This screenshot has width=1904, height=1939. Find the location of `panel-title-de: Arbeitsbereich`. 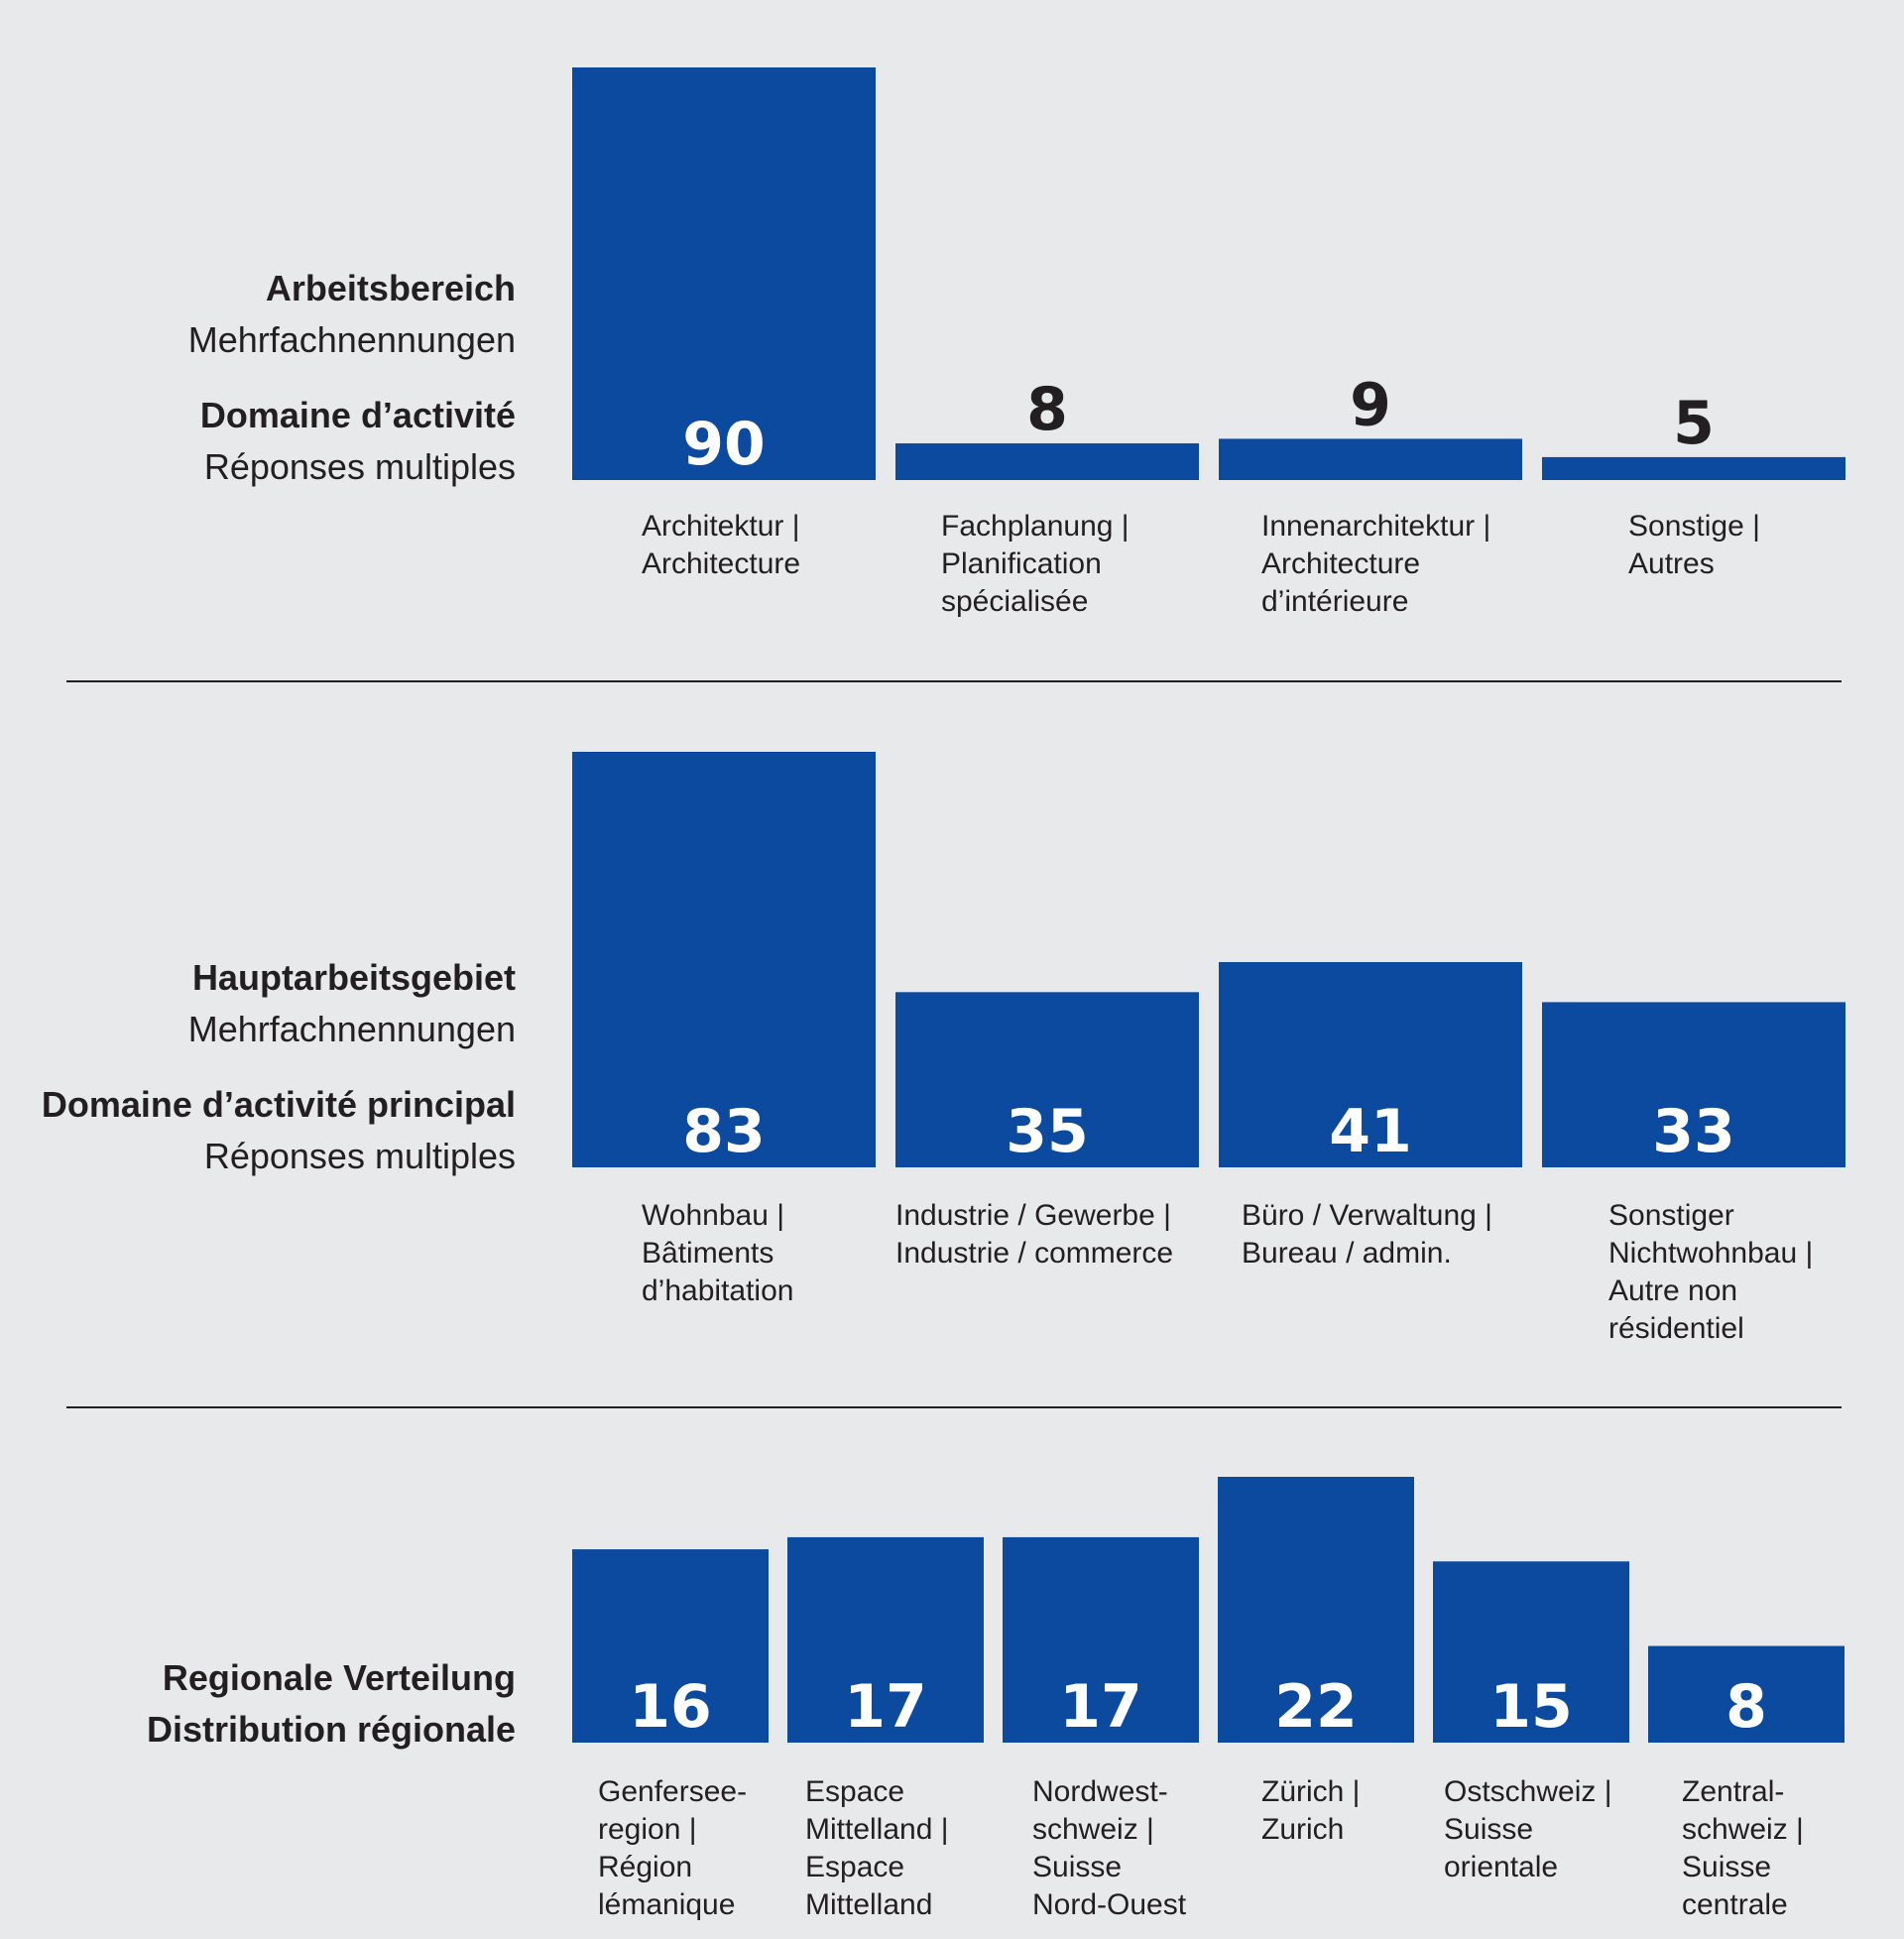

panel-title-de: Arbeitsbereich is located at coordinates (390, 288).